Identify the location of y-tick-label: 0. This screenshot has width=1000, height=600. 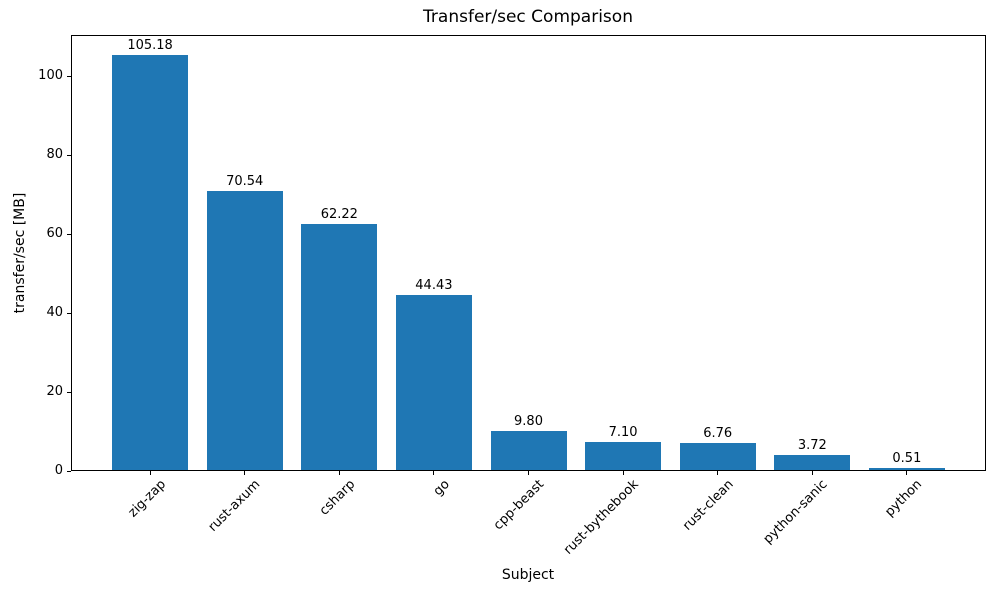
(58, 470).